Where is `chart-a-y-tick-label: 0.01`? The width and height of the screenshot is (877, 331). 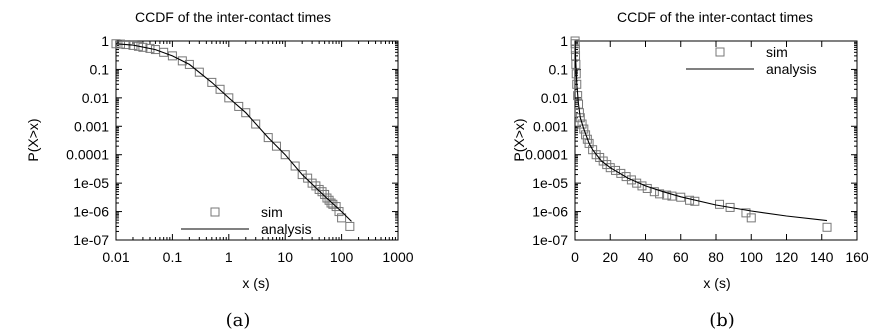
chart-a-y-tick-label: 0.01 is located at coordinates (95, 98).